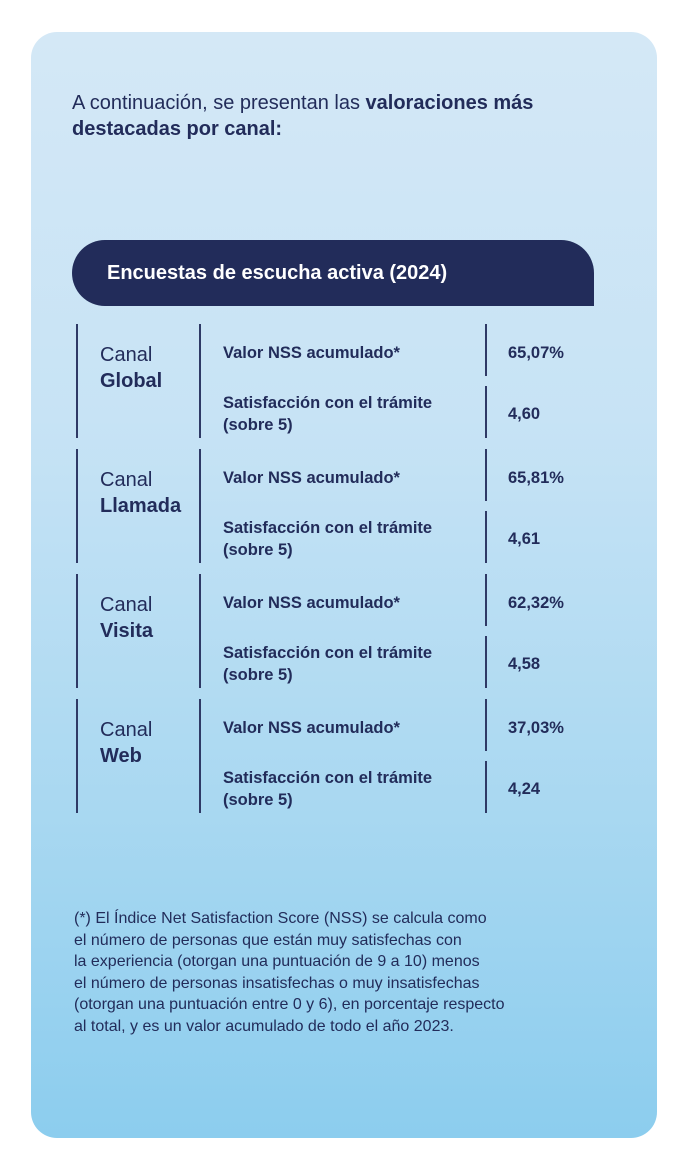  What do you see at coordinates (131, 368) in the screenshot?
I see `channel-name: Canal Global` at bounding box center [131, 368].